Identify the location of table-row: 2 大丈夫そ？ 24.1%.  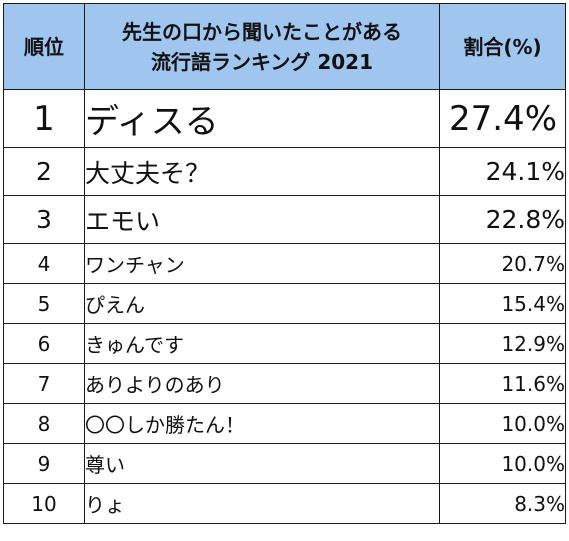
(284, 171).